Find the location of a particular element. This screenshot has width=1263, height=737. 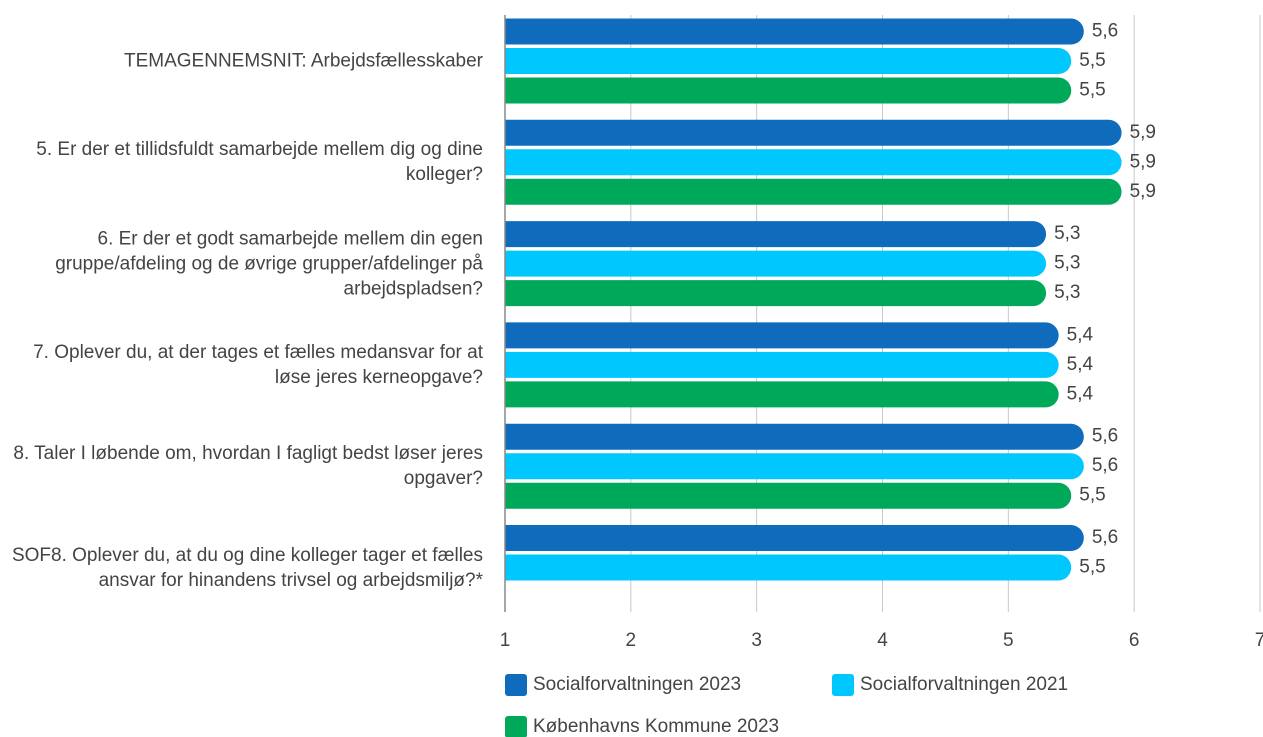

legend-label: Socialforvaltningen 2021 is located at coordinates (964, 684).